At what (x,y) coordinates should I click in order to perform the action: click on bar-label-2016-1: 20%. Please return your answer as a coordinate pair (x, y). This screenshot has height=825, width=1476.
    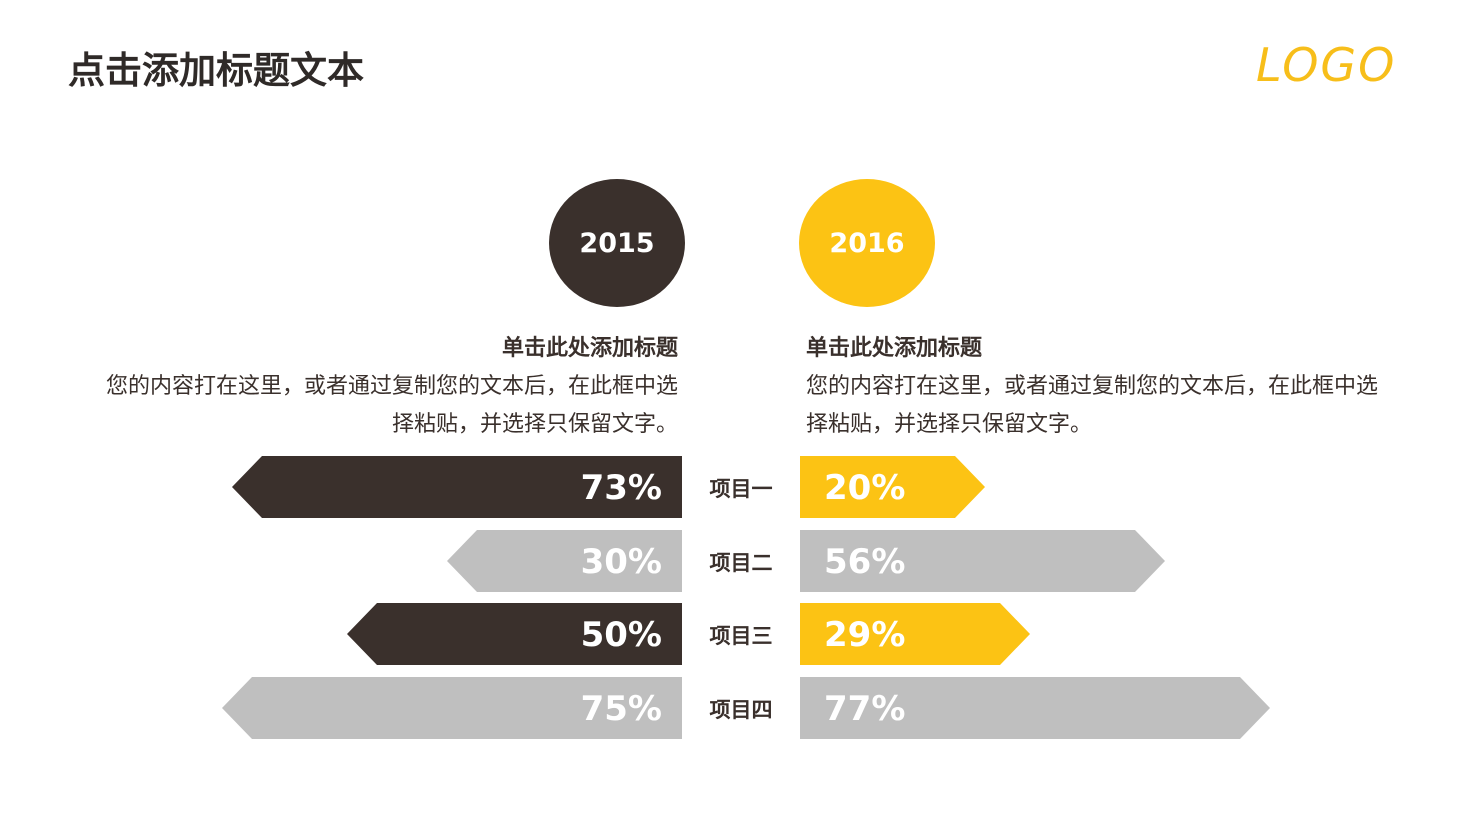
    Looking at the image, I should click on (864, 488).